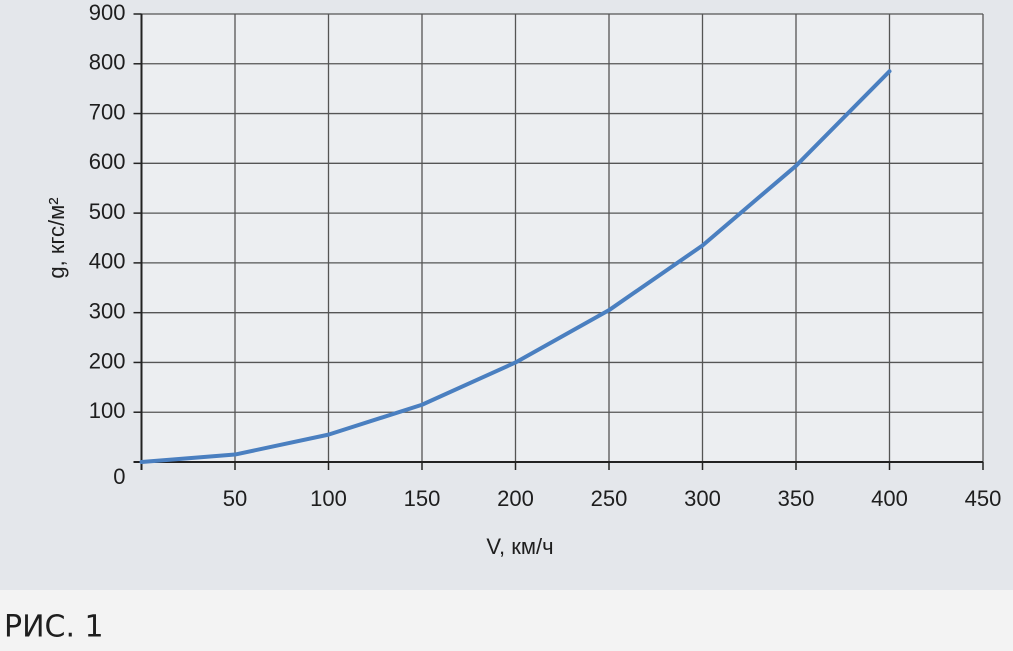 The width and height of the screenshot is (1013, 651). I want to click on y-tick-label: 200, so click(107, 360).